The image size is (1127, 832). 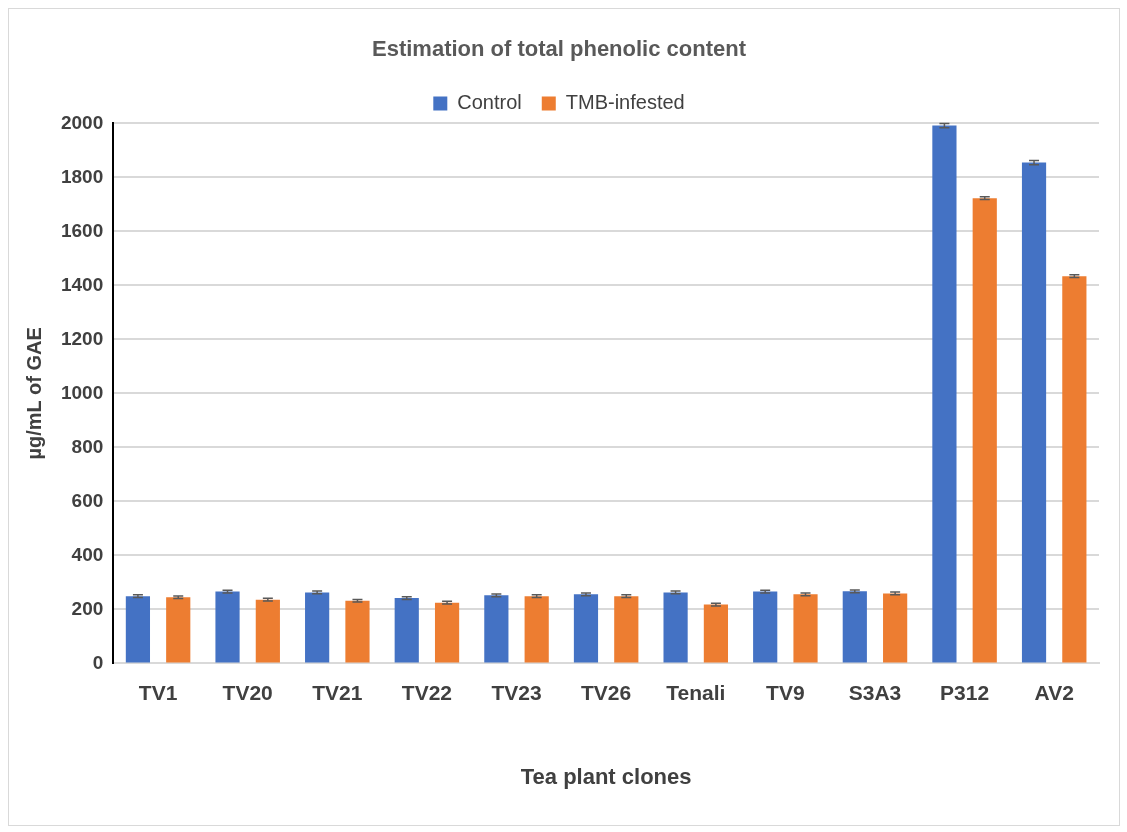 I want to click on y-tick-label: 2000, so click(x=82, y=122).